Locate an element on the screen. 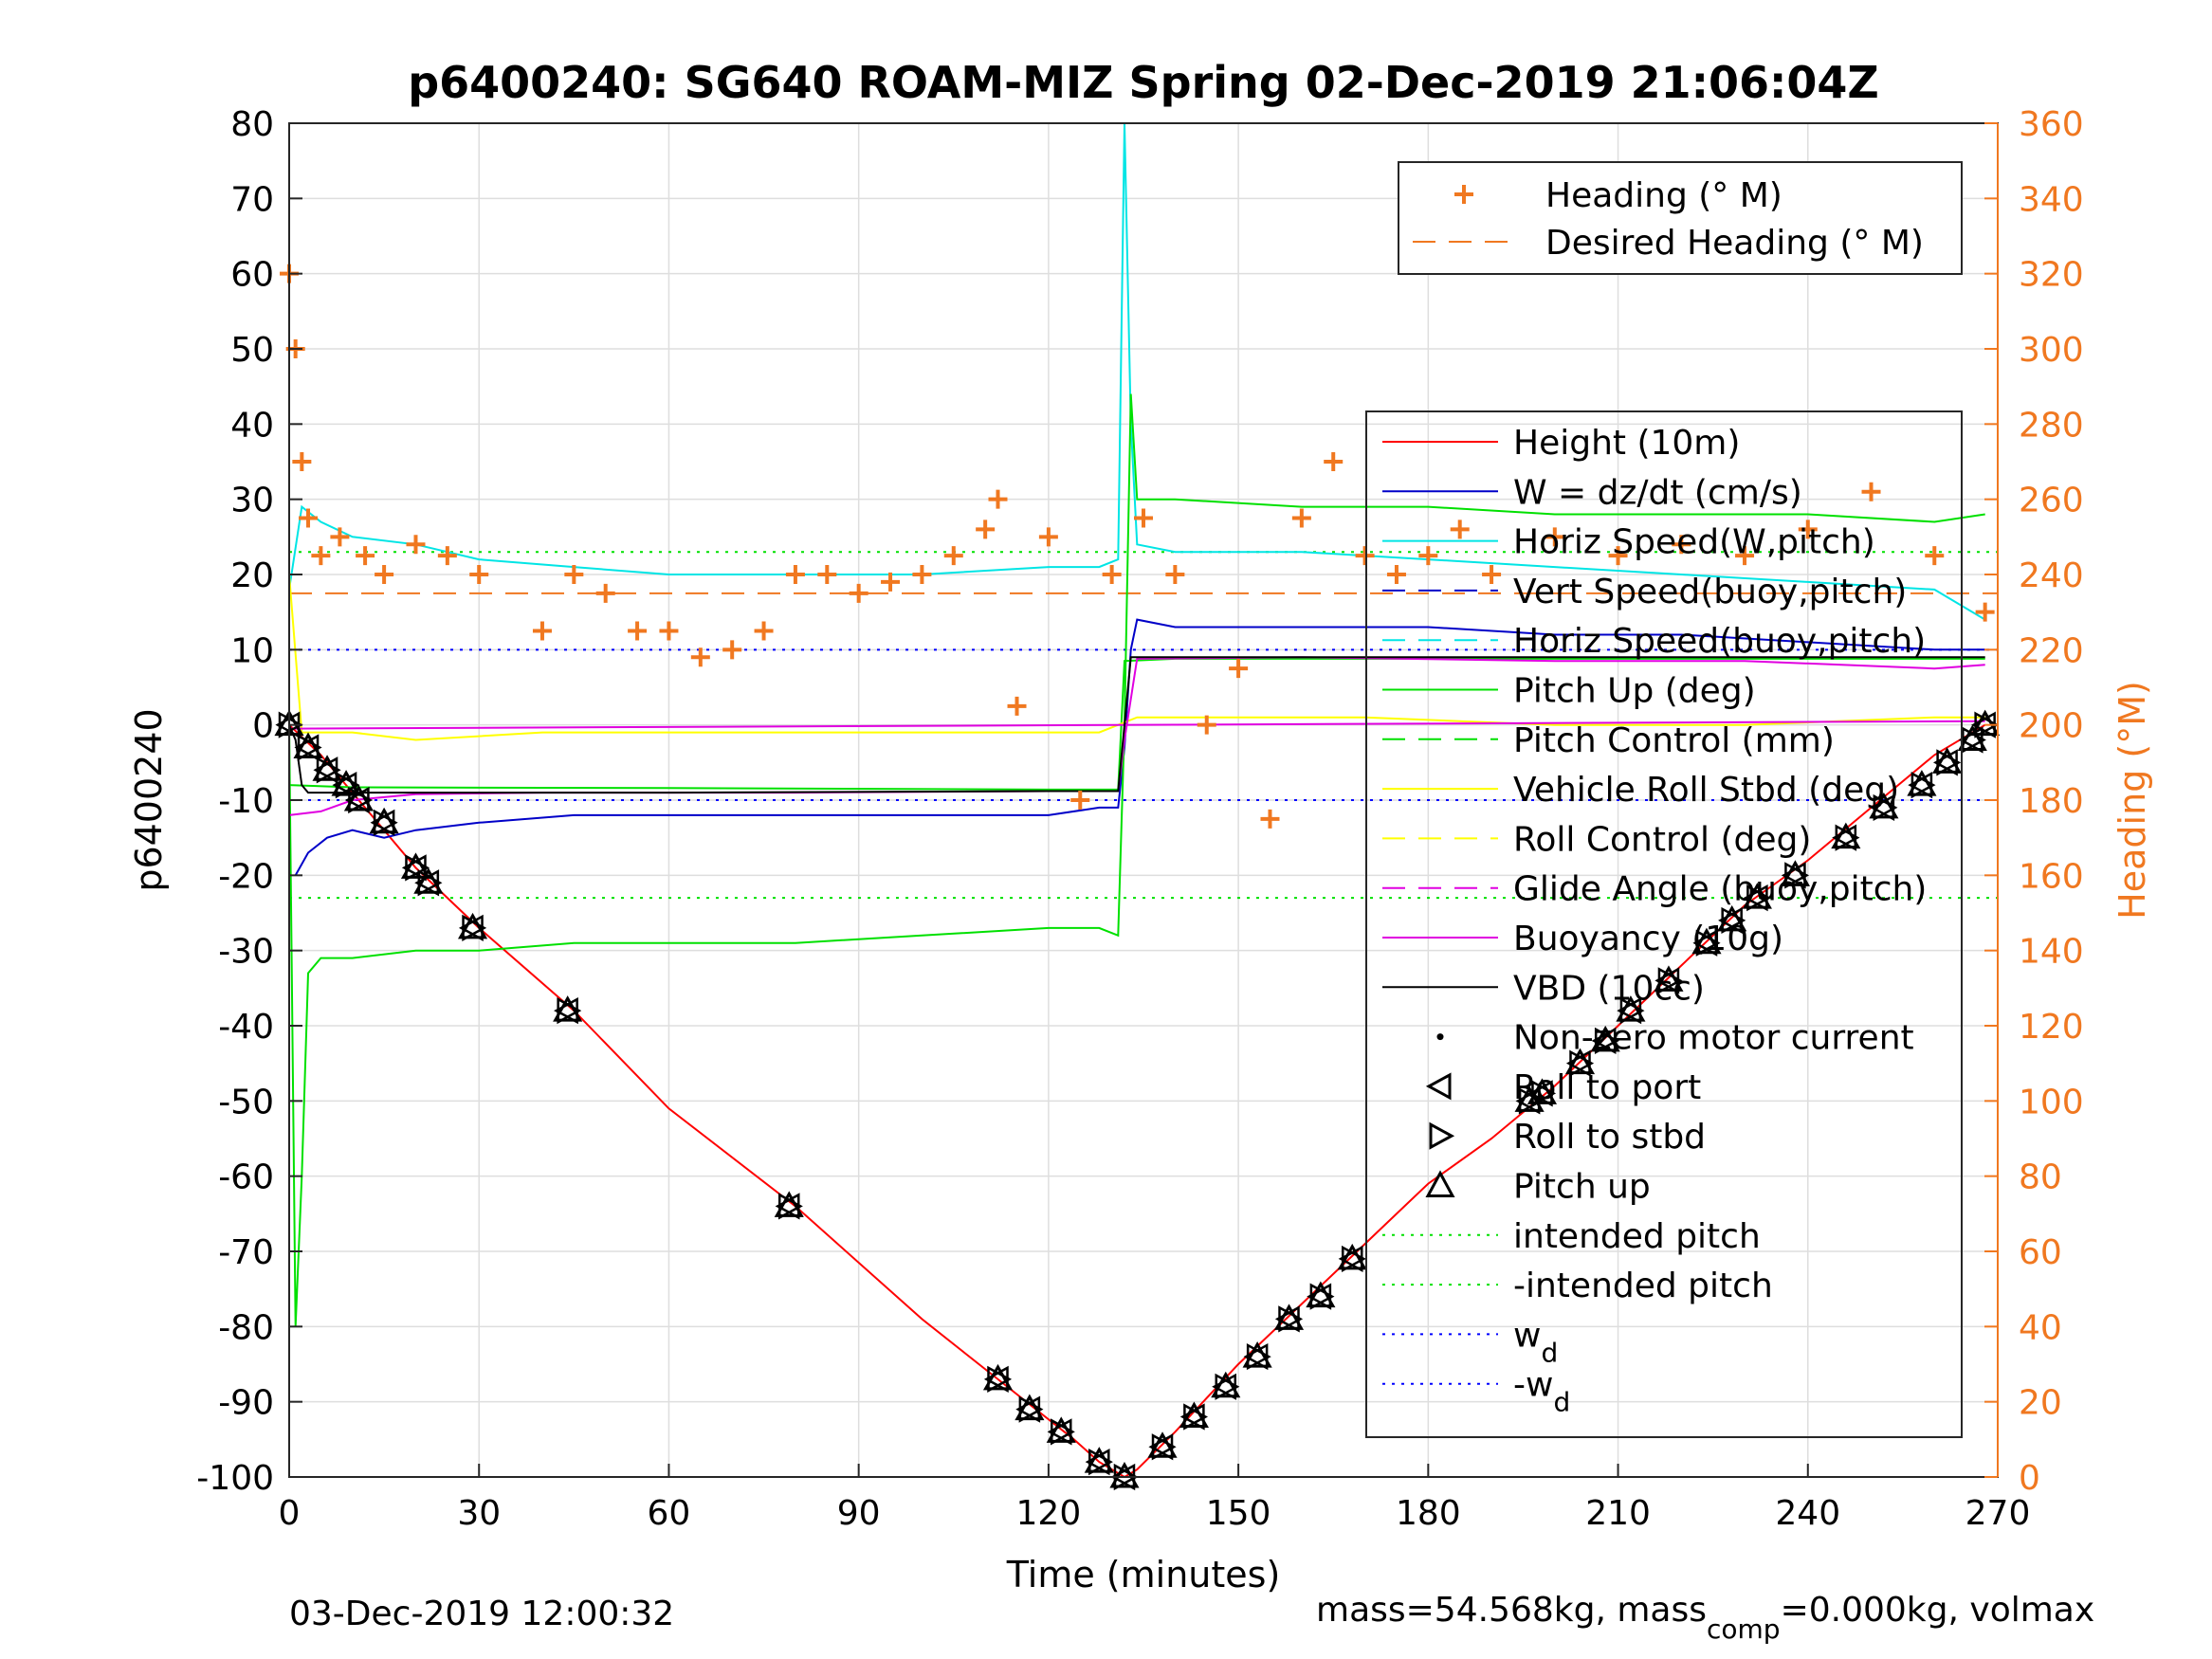 The width and height of the screenshot is (2212, 1659). y-tick-label: 40 is located at coordinates (252, 425).